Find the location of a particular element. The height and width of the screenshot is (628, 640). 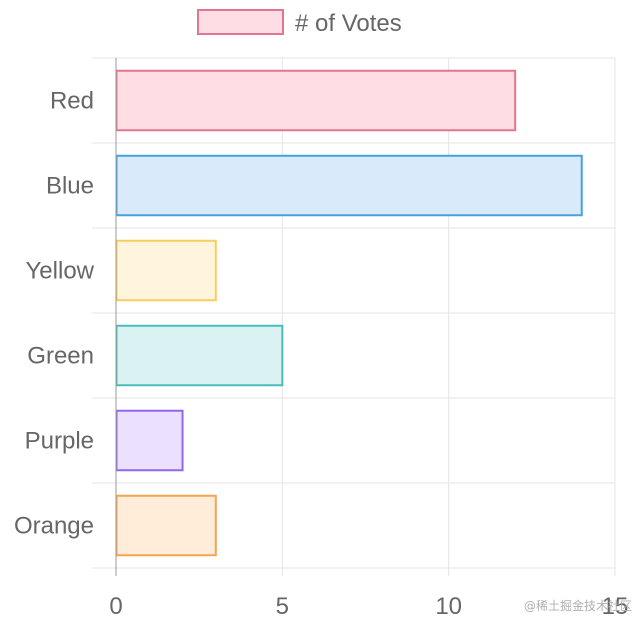

legend-label: # of Votes is located at coordinates (348, 23).